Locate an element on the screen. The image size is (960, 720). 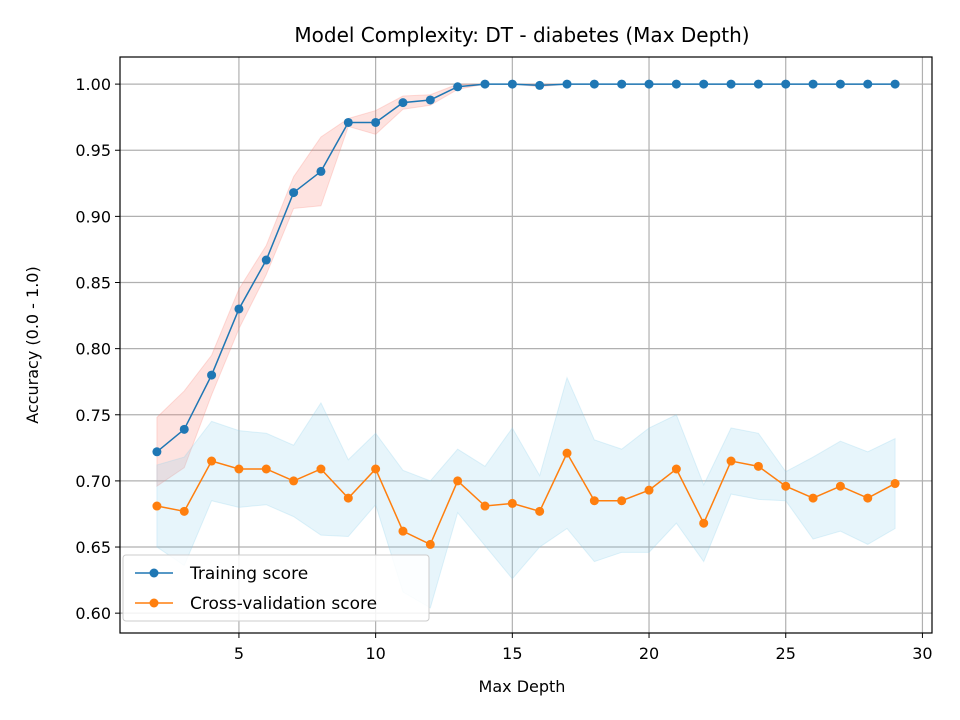
x-tick-label: 25 is located at coordinates (786, 653).